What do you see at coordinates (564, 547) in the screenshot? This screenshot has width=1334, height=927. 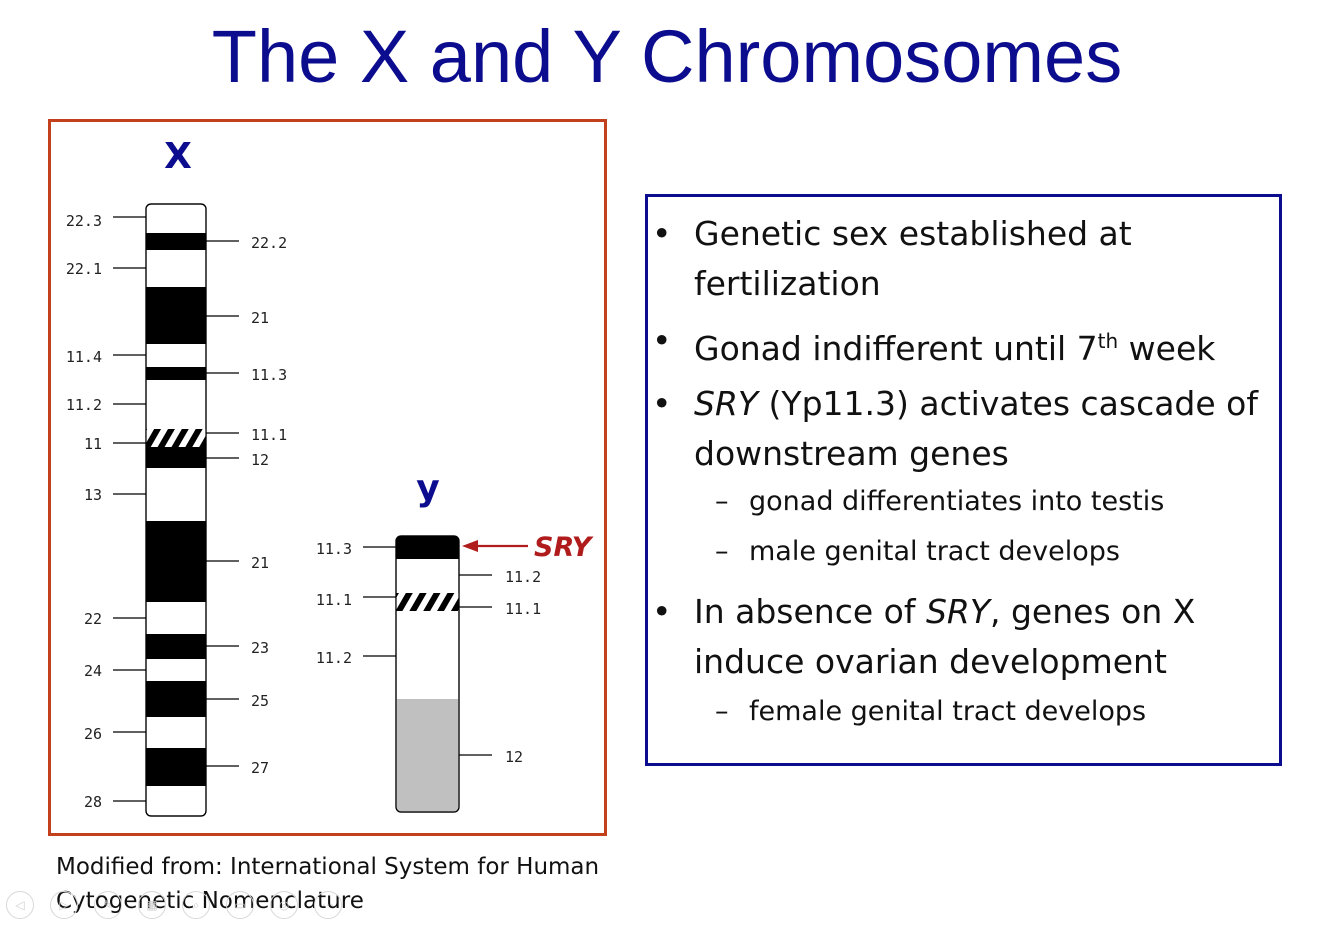 I see `sry-label: SRY` at bounding box center [564, 547].